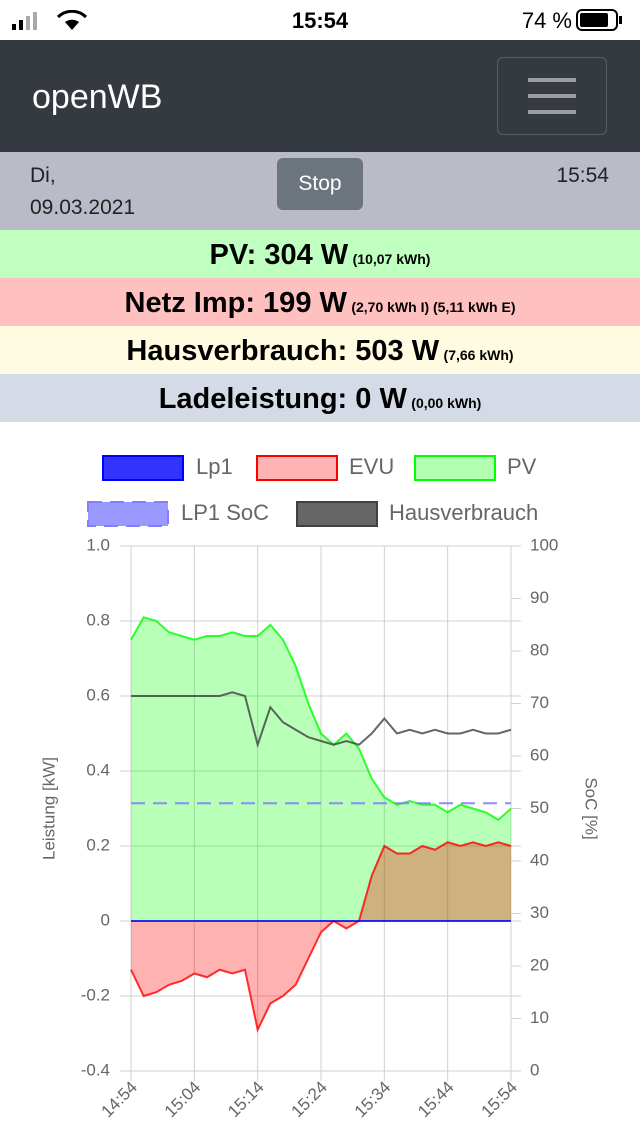 The image size is (640, 1136). What do you see at coordinates (97, 97) in the screenshot?
I see `brand: openWB` at bounding box center [97, 97].